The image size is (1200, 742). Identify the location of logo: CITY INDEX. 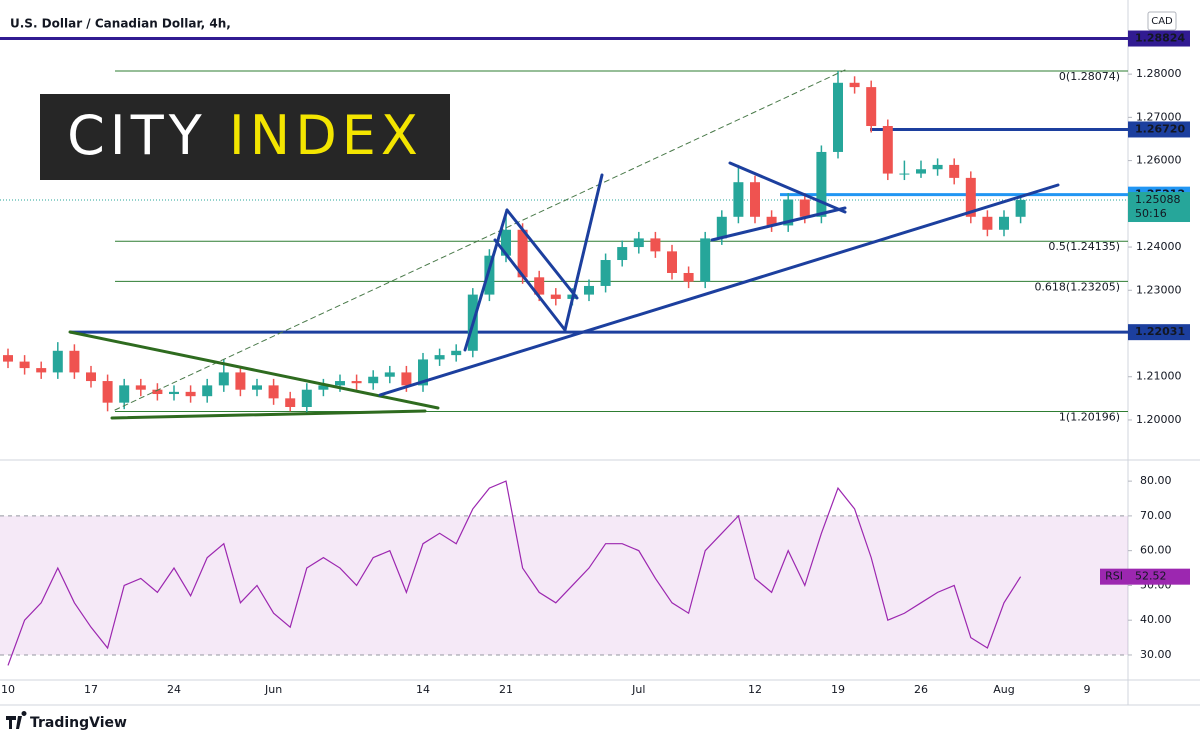
(245, 135).